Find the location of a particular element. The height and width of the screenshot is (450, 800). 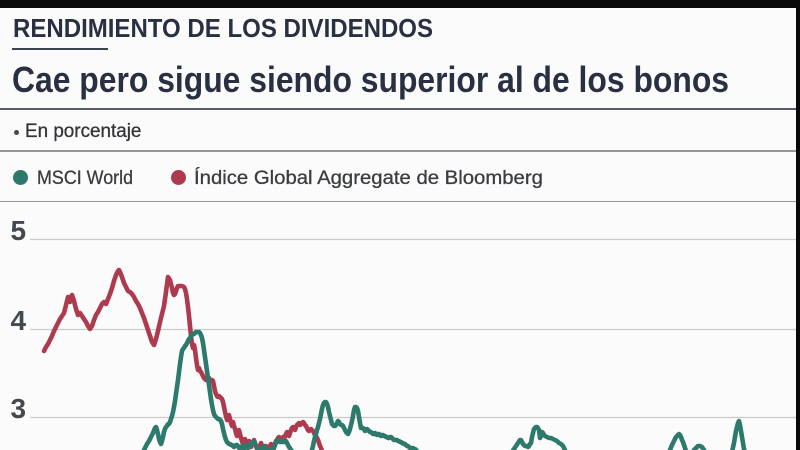

svg-text: 4 is located at coordinates (19, 320).